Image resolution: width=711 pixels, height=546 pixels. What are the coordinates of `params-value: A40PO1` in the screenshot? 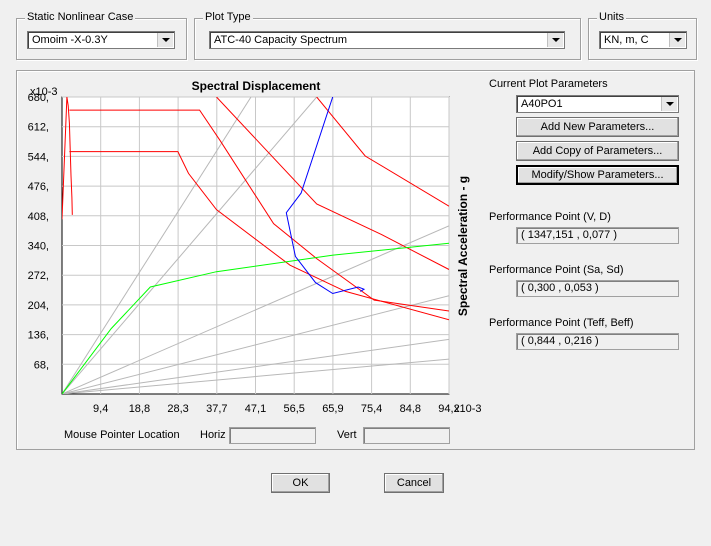 It's located at (542, 104).